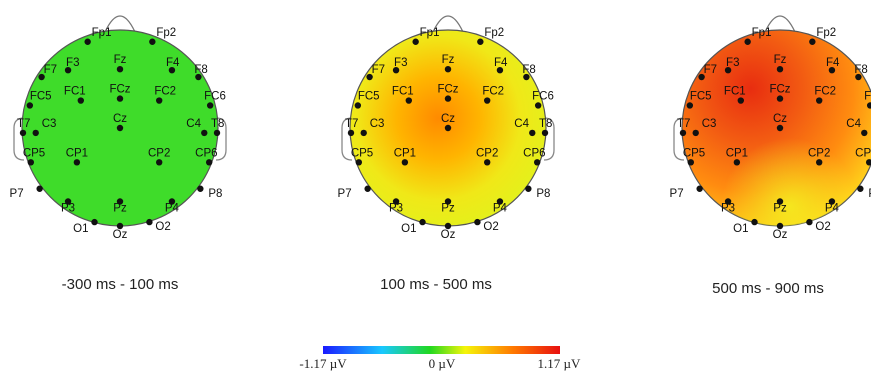 This screenshot has width=871, height=381. I want to click on colorbar-mid-label: 0 µV, so click(442, 363).